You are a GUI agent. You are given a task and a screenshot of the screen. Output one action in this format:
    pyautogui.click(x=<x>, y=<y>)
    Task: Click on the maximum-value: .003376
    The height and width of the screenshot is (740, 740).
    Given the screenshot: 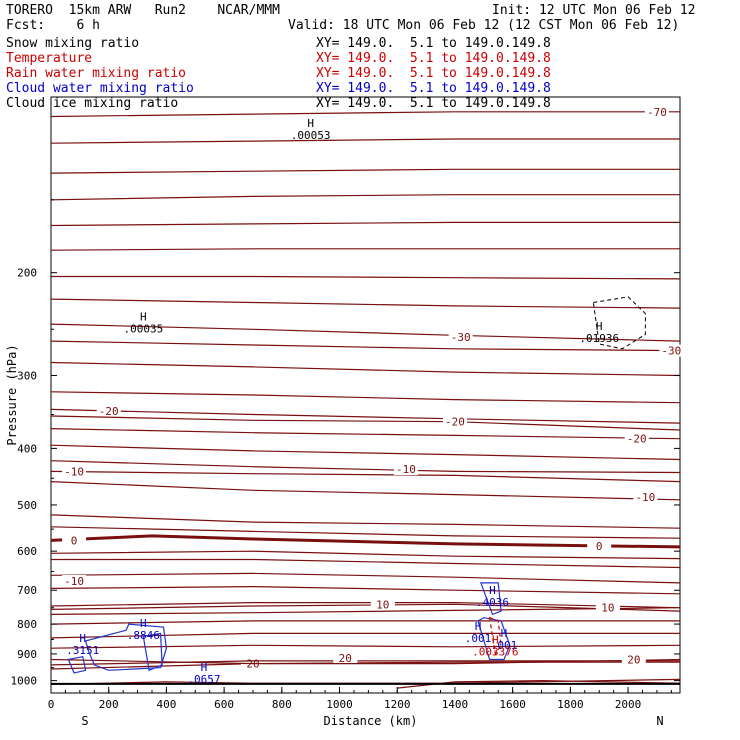 What is the action you would take?
    pyautogui.click(x=495, y=651)
    